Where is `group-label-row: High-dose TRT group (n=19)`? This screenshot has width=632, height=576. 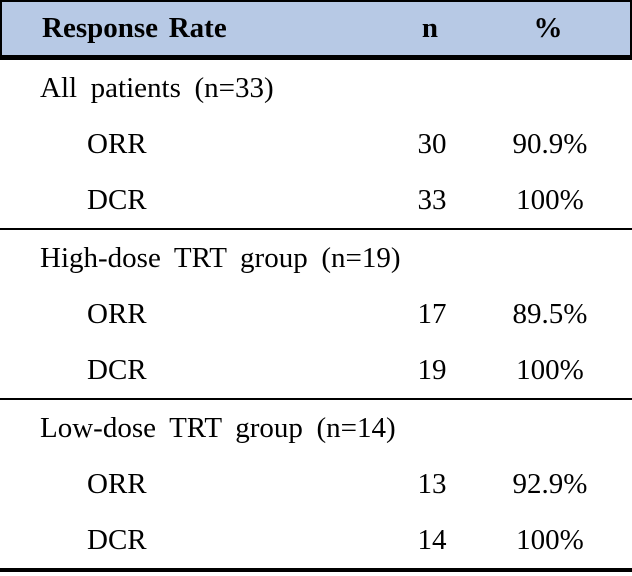 group-label-row: High-dose TRT group (n=19) is located at coordinates (316, 258).